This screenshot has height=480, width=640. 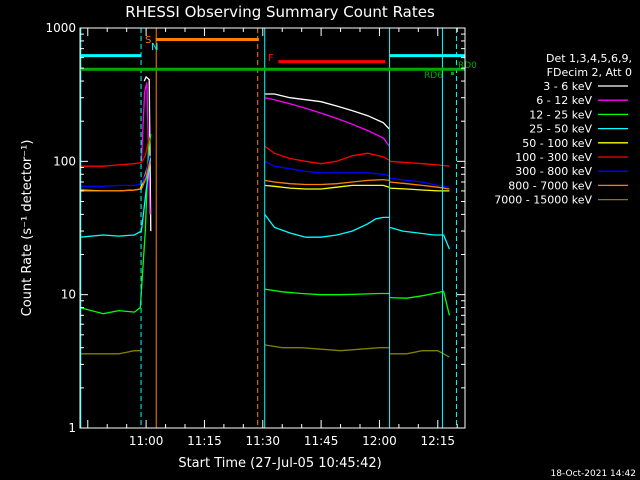 I want to click on series-line-6-12-kev, so click(x=327, y=122).